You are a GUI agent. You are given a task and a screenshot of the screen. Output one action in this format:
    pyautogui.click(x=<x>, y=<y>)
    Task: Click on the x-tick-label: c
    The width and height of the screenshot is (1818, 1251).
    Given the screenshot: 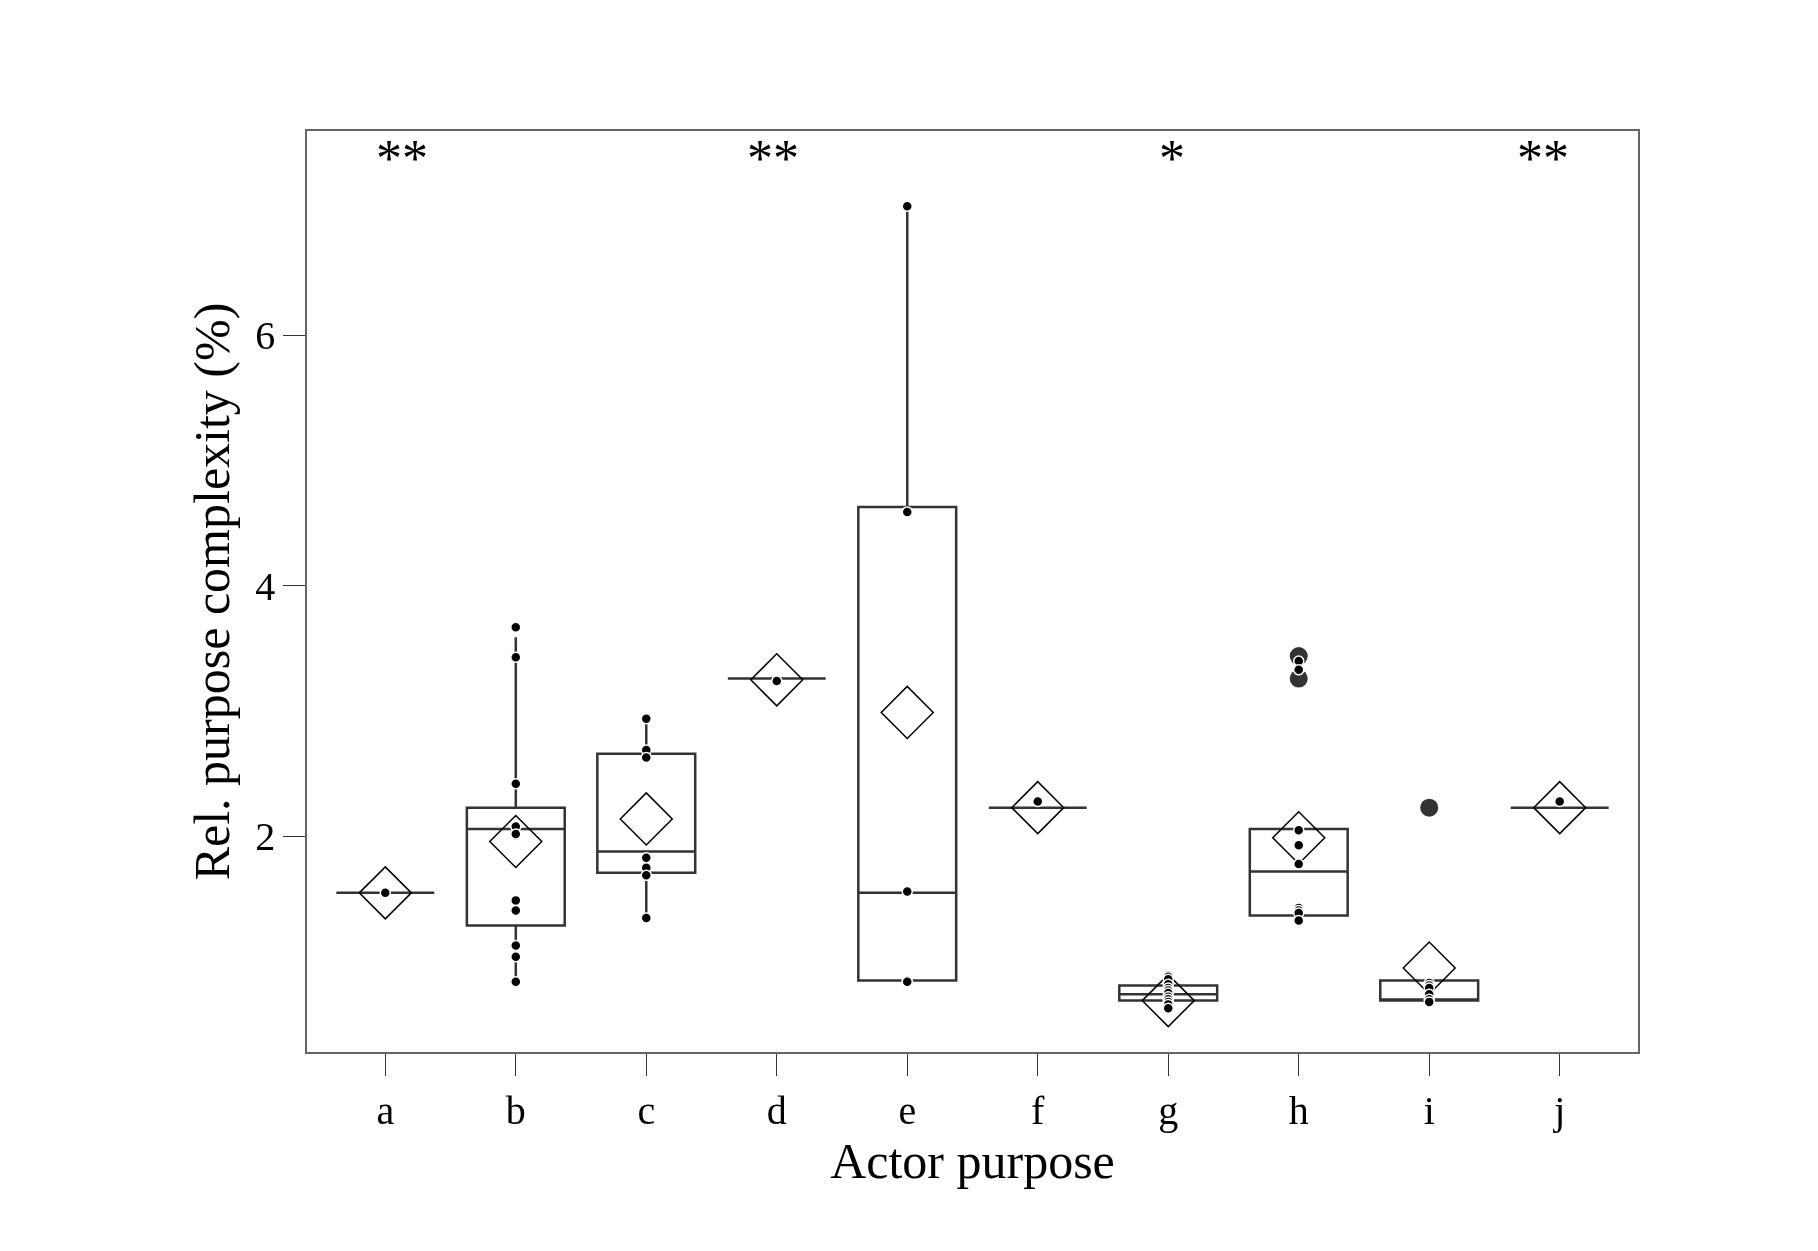 What is the action you would take?
    pyautogui.click(x=646, y=1110)
    